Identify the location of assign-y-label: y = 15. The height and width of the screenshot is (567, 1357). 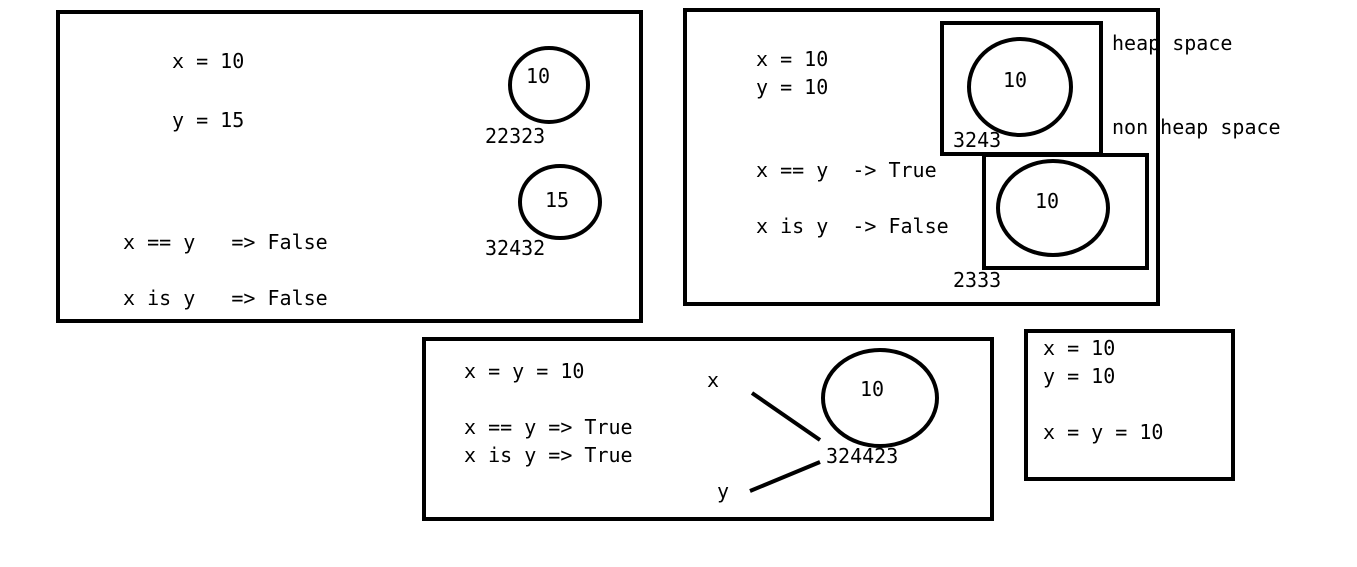
(208, 120).